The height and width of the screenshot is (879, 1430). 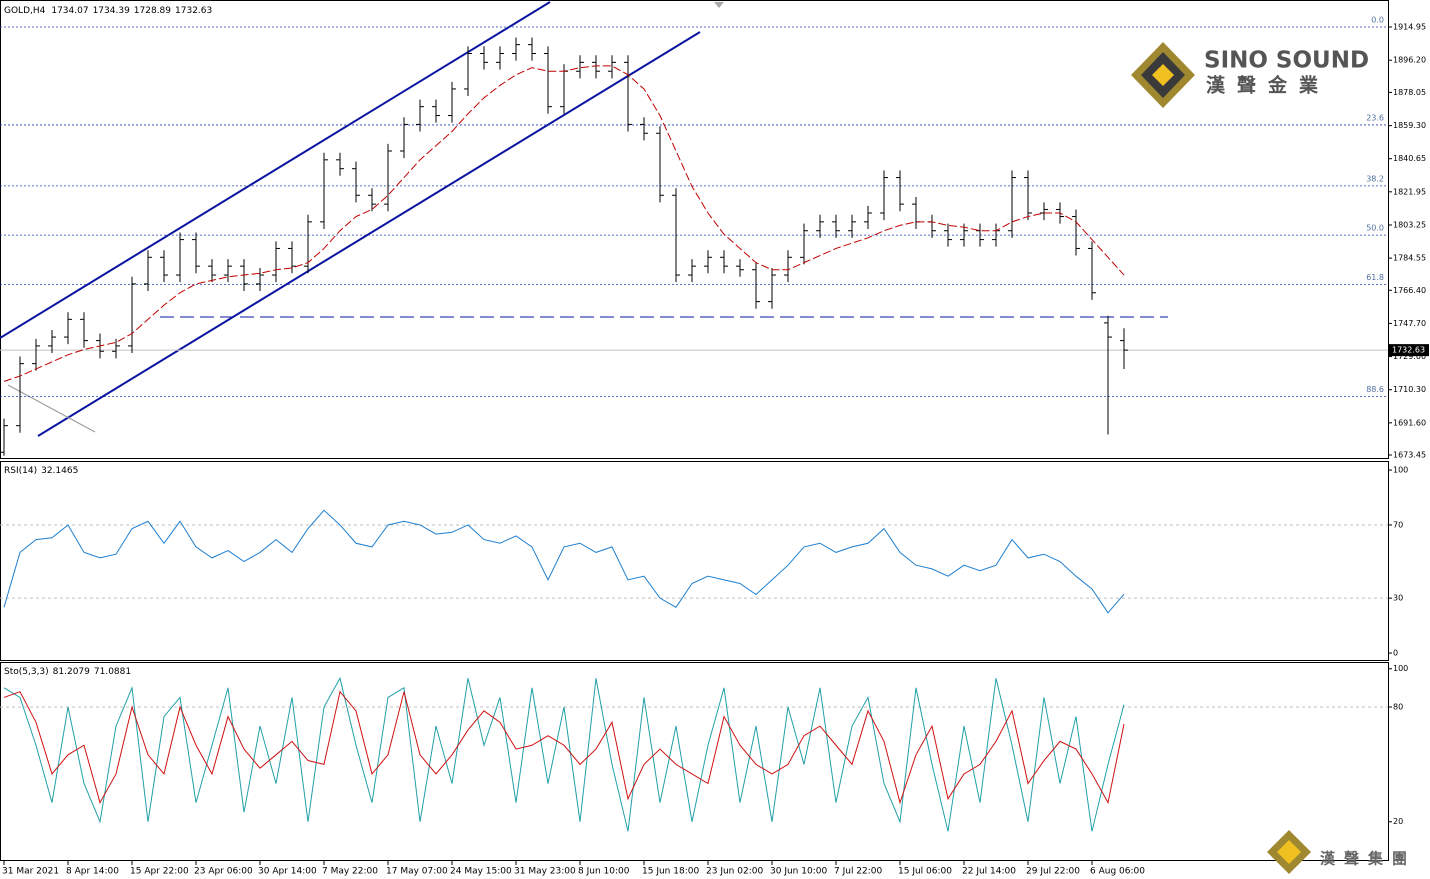 I want to click on y-tick-label: 1896.20, so click(x=1409, y=60).